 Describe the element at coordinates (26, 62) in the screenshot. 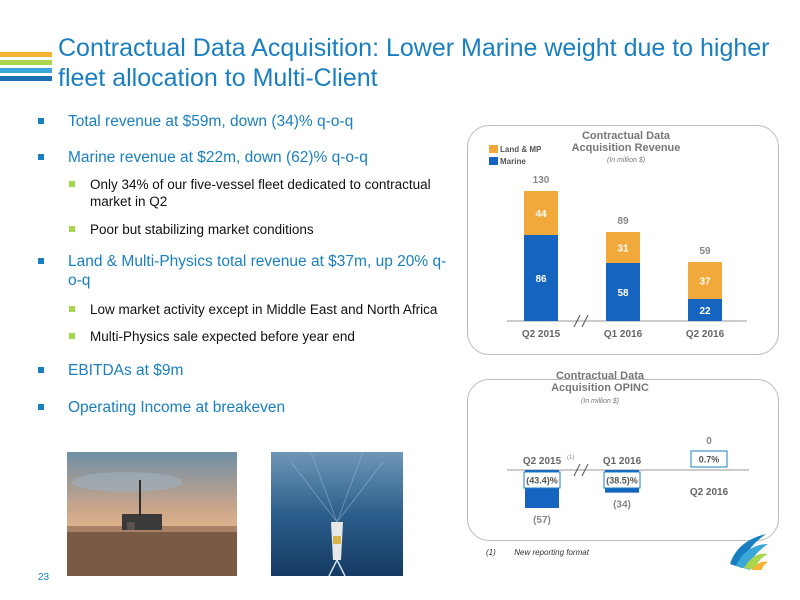

I see `stripe-green` at that location.